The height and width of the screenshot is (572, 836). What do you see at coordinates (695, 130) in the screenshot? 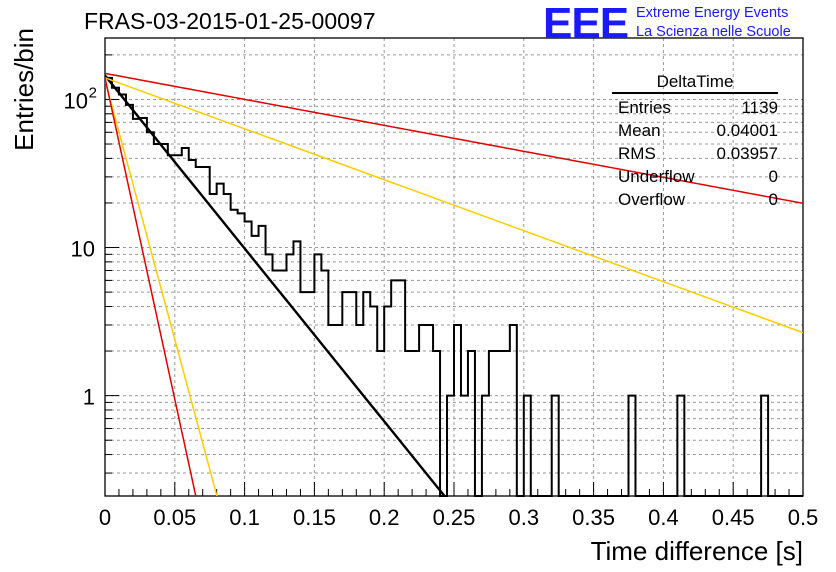
I see `stats-row-mean: Mean 0.04001` at bounding box center [695, 130].